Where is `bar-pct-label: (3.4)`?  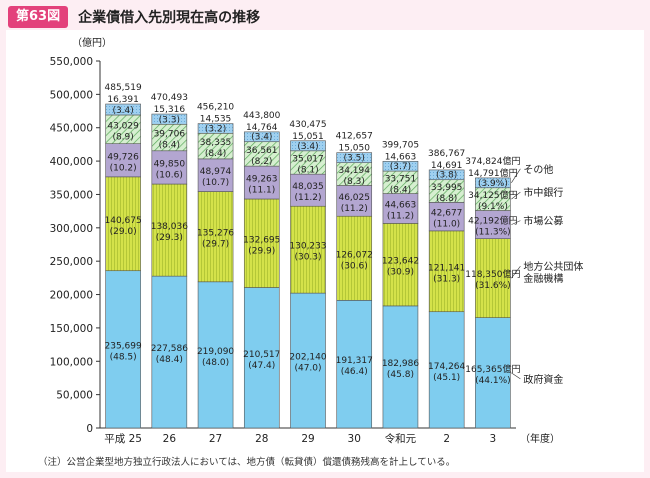
bar-pct-label: (3.4) is located at coordinates (261, 138).